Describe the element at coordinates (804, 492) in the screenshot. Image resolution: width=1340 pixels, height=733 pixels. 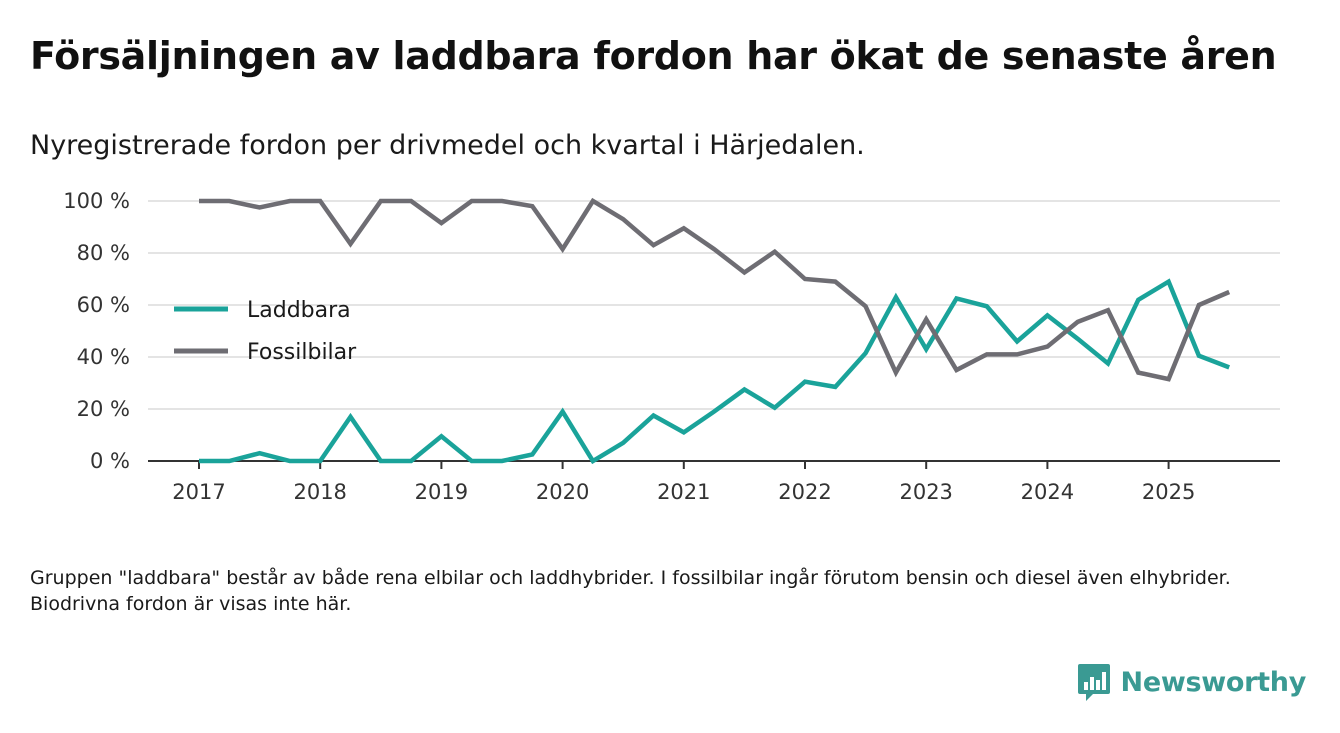
I see `x-tick-label: 2022` at that location.